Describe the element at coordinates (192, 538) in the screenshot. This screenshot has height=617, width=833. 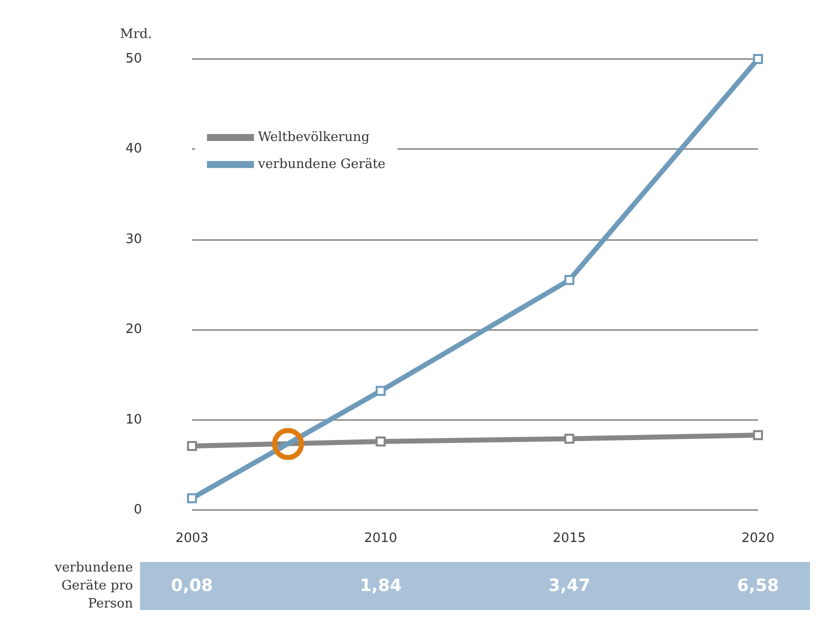
I see `x-tick-label: 2003` at that location.